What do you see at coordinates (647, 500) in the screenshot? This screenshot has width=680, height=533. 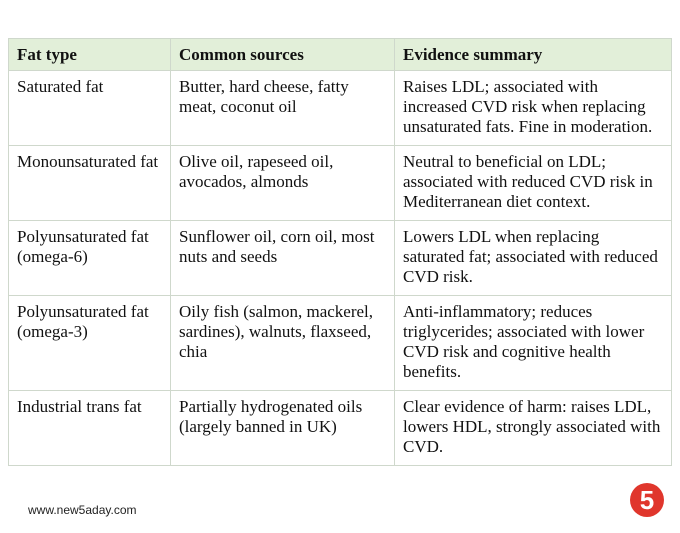 I see `logo: 5` at bounding box center [647, 500].